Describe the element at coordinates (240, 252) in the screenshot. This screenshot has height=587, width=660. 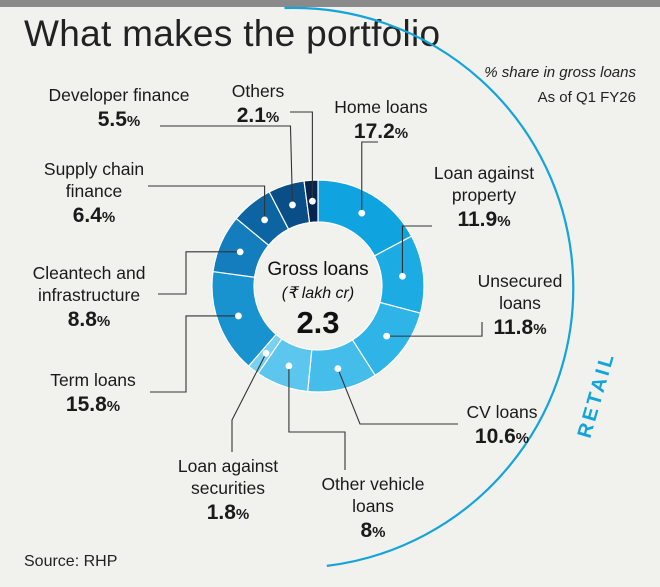
I see `marker-cleantech-and-infrastructure` at that location.